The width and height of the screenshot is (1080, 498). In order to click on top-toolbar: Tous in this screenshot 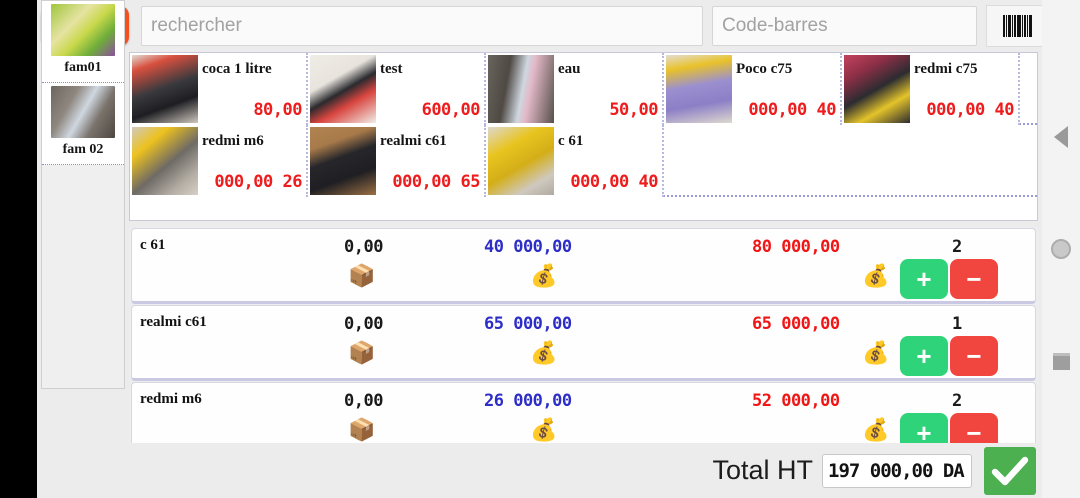, I will do `click(542, 26)`.